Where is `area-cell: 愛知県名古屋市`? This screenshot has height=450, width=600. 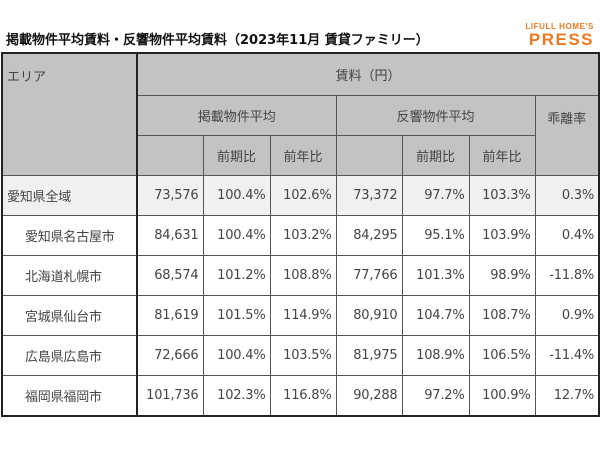
area-cell: 愛知県名古屋市 is located at coordinates (69, 235).